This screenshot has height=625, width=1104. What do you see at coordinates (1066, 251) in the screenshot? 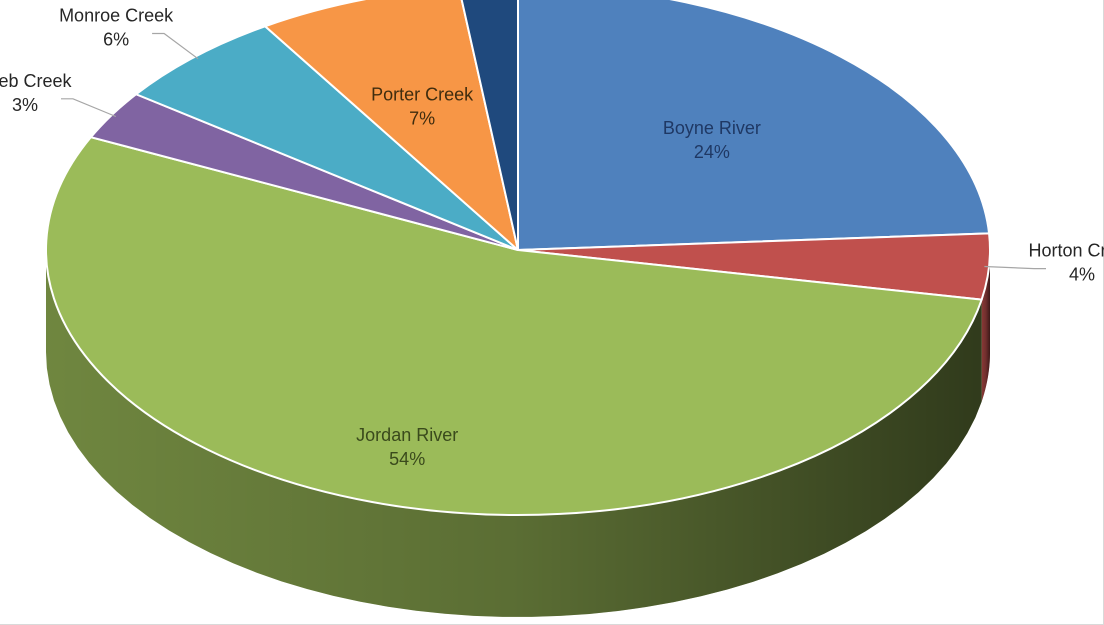
I see `data-label-name-horton-creek: Horton Creek` at bounding box center [1066, 251].